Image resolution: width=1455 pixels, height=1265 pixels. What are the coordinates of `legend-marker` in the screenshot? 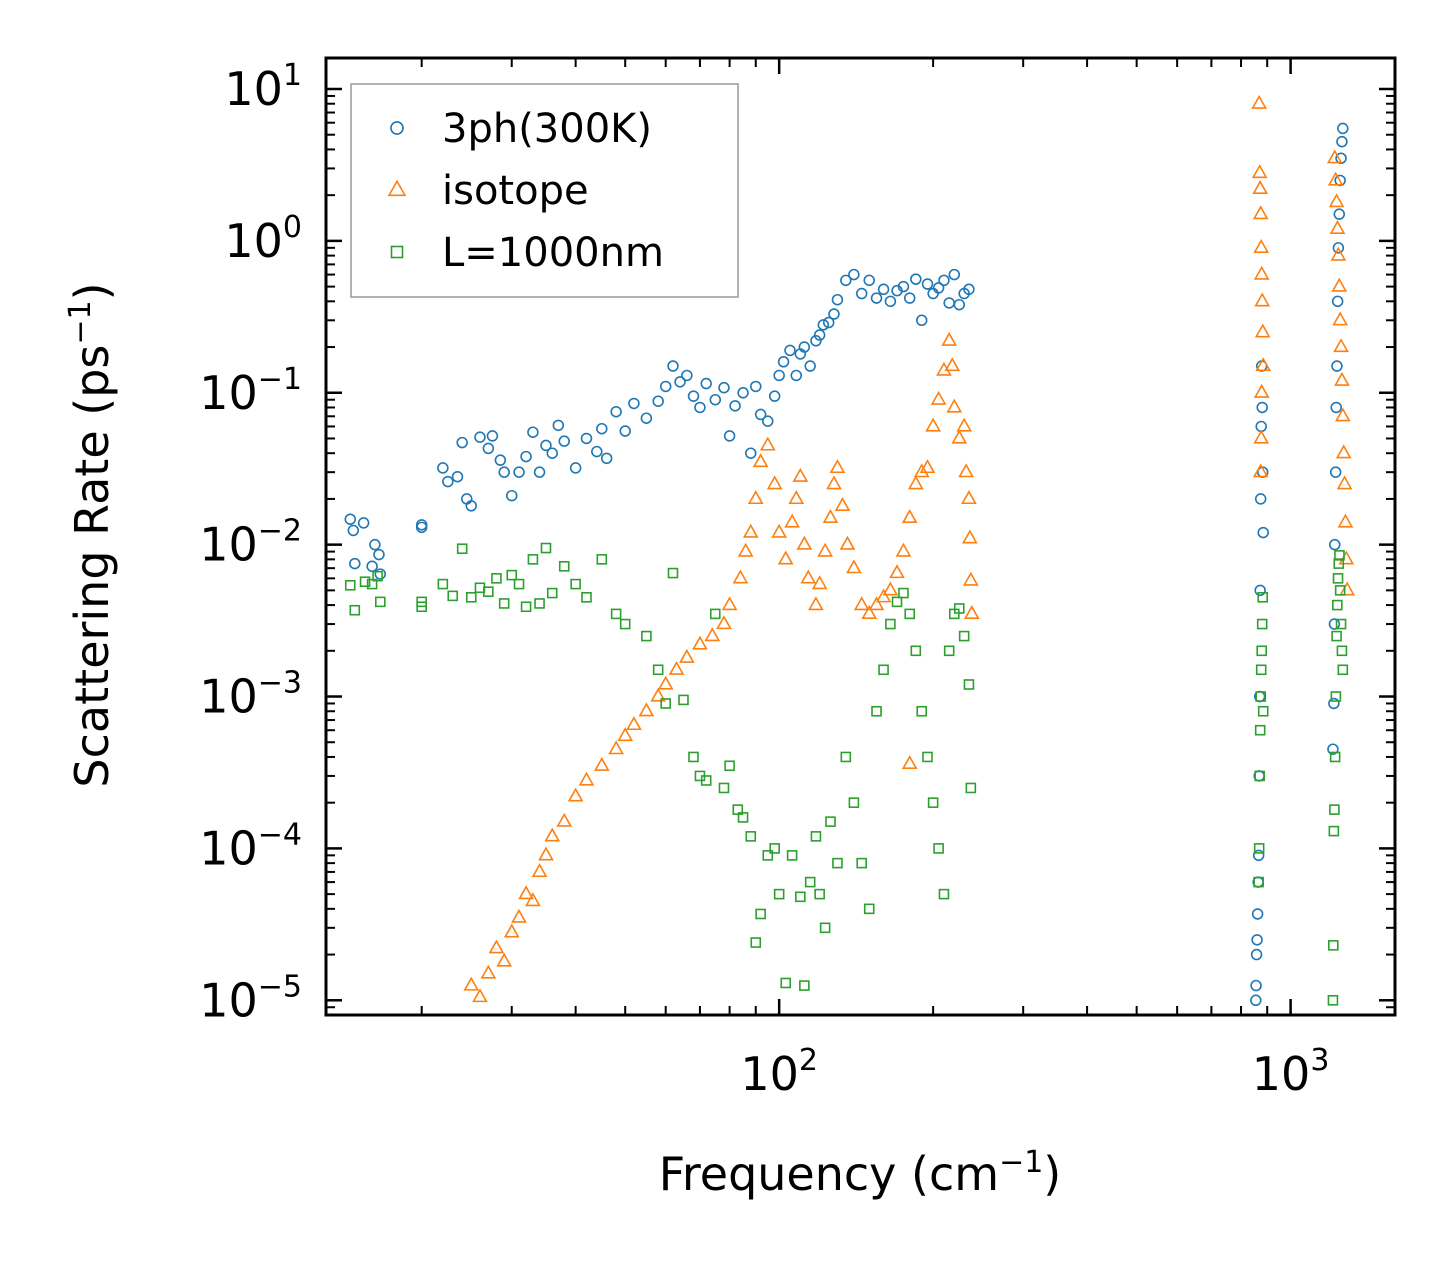 It's located at (397, 252).